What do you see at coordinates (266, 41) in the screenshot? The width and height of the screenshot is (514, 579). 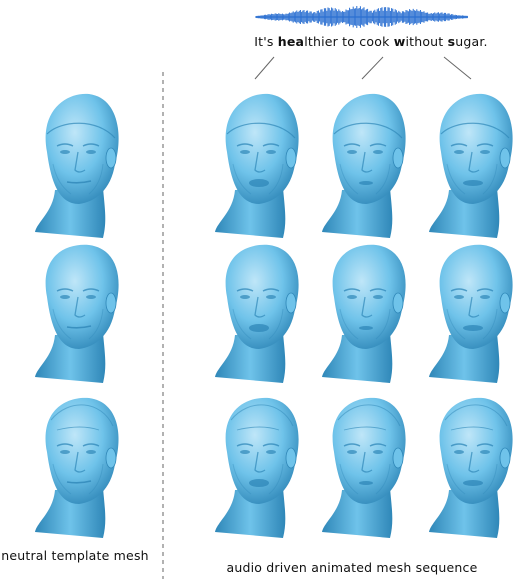 I see `sentence-text: It's` at bounding box center [266, 41].